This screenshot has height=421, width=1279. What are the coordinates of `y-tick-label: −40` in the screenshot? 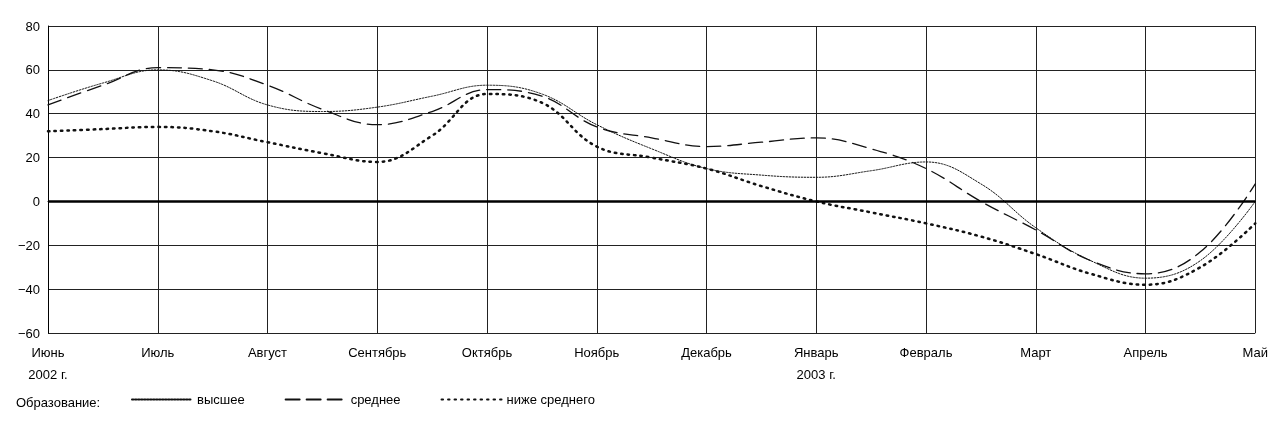 It's located at (28, 289).